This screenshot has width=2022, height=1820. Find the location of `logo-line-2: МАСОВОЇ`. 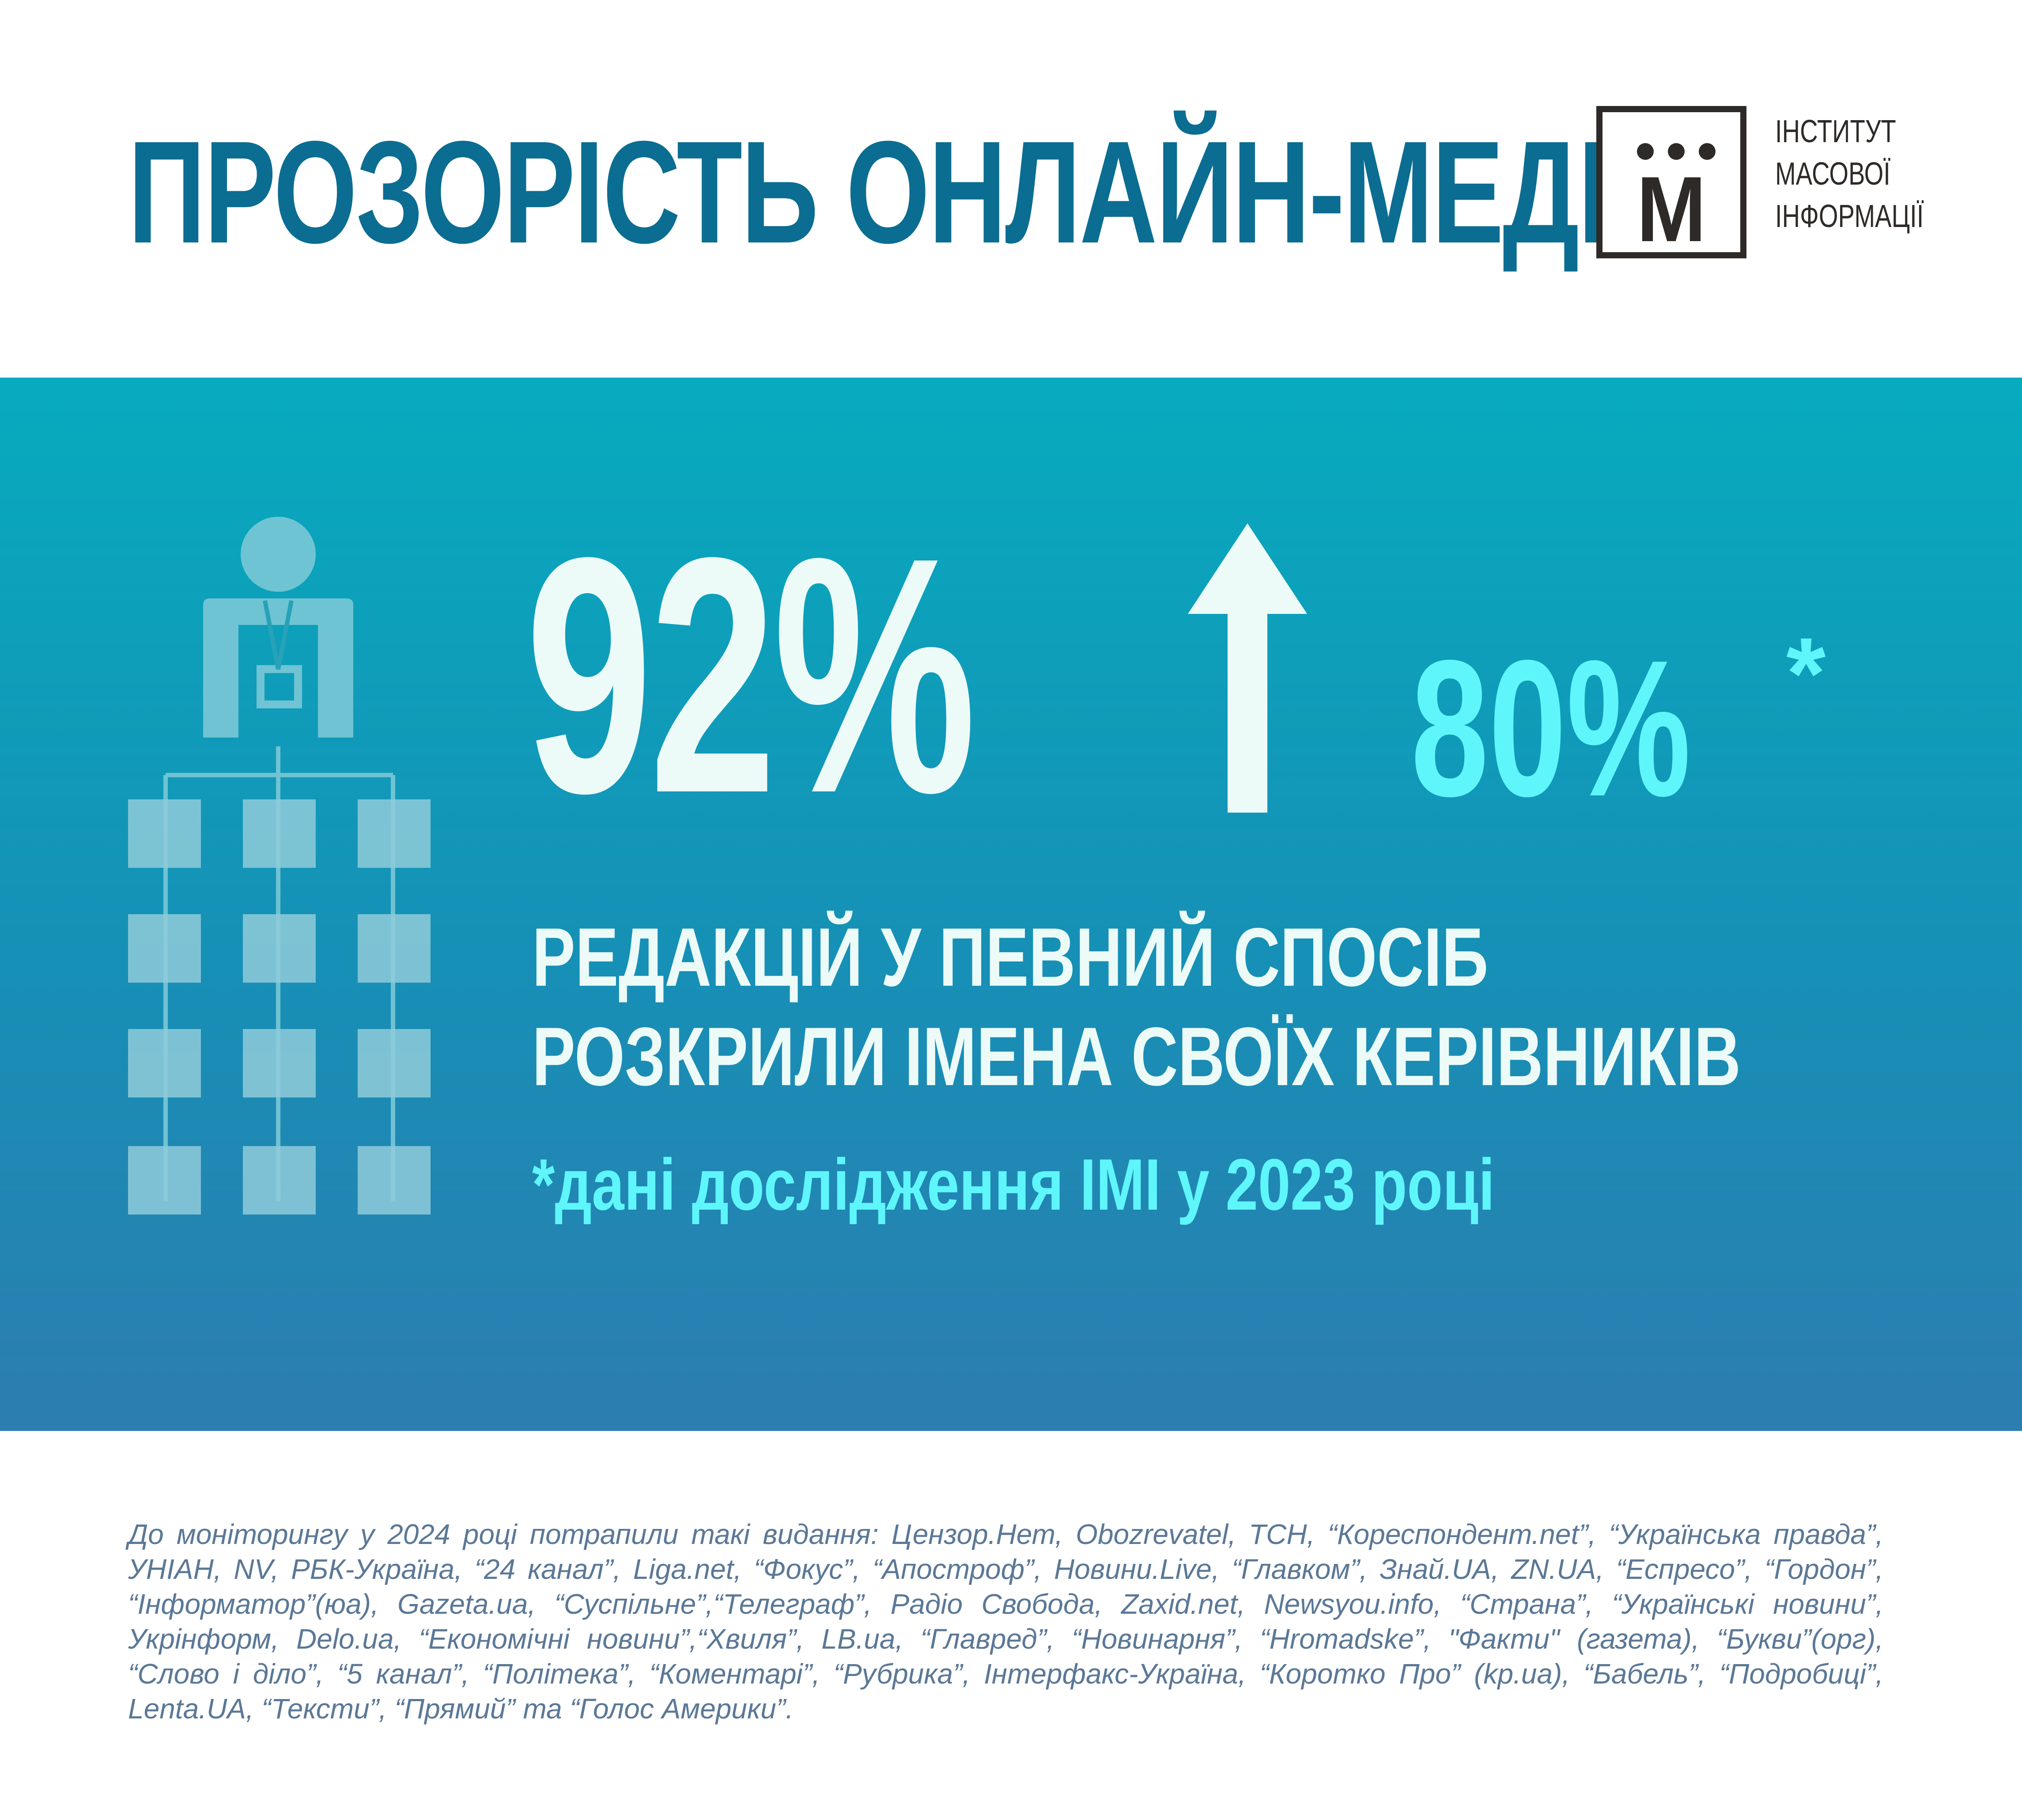

logo-line-2: МАСОВОЇ is located at coordinates (1832, 174).